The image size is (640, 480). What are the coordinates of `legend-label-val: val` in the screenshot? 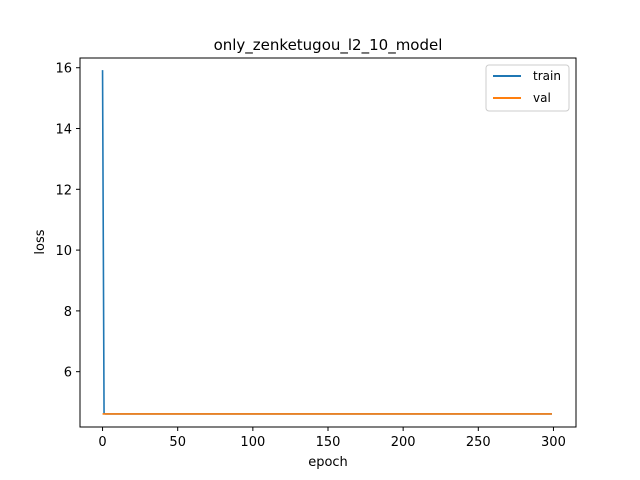 It's located at (542, 98).